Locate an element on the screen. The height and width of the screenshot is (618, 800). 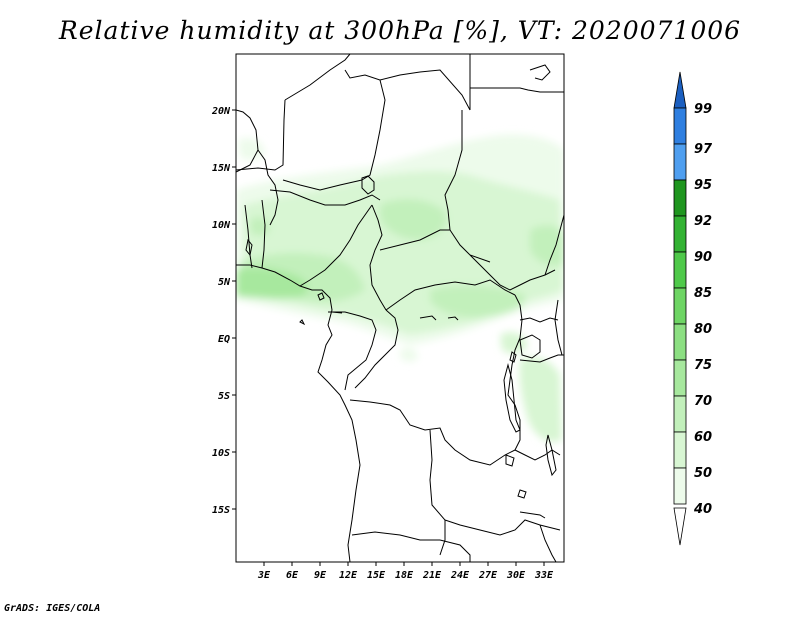
lat-tick-label: EQ is located at coordinates (224, 339).